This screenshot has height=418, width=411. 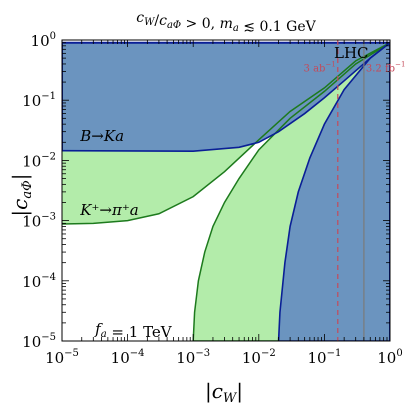 I want to click on chart-title: cW/caΦ > 0, ma ≲ 0.1 GeV, so click(x=226, y=22).